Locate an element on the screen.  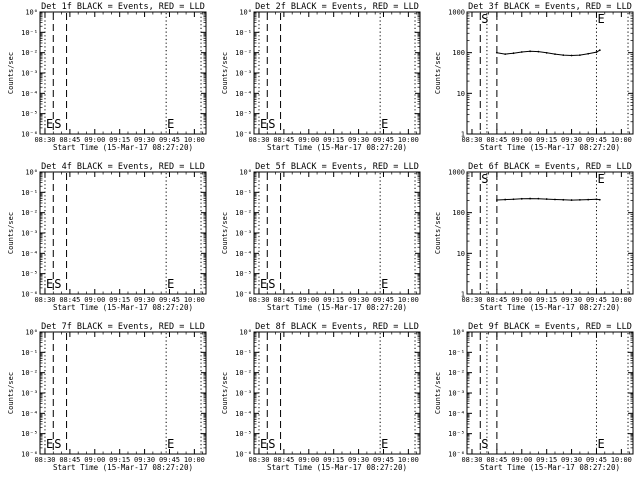
plot-frame is located at coordinates (123, 393).